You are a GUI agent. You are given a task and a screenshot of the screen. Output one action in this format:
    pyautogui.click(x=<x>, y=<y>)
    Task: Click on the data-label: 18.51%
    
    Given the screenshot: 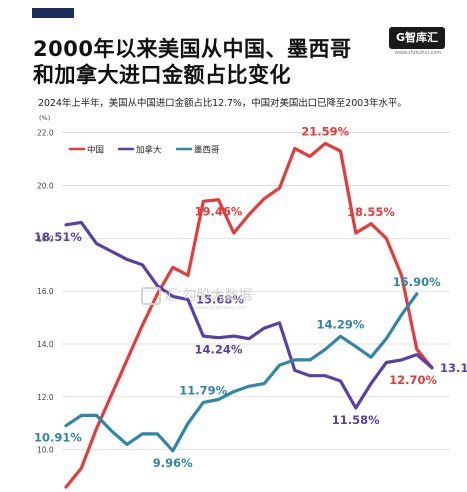 What is the action you would take?
    pyautogui.click(x=58, y=237)
    